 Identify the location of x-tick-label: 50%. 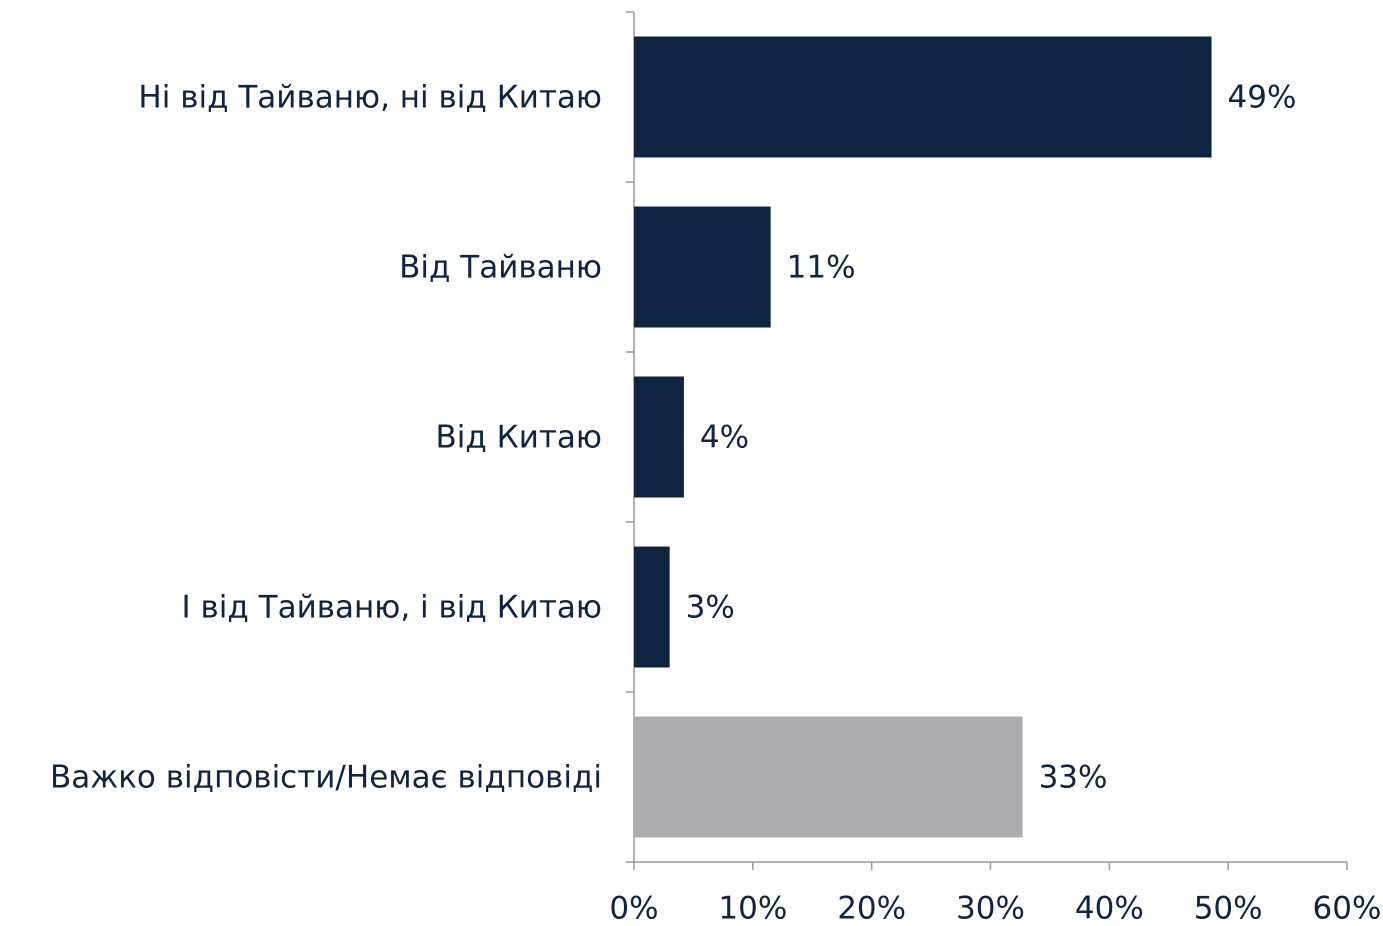
(1228, 908).